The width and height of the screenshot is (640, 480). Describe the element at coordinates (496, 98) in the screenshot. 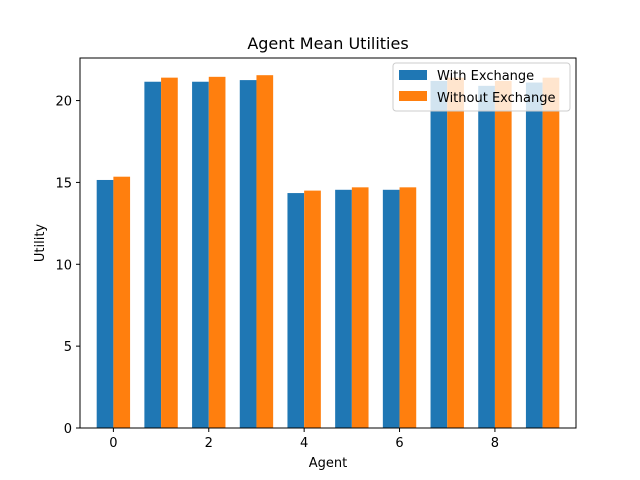

I see `legend-label-without-exchange: Without Exchange` at that location.